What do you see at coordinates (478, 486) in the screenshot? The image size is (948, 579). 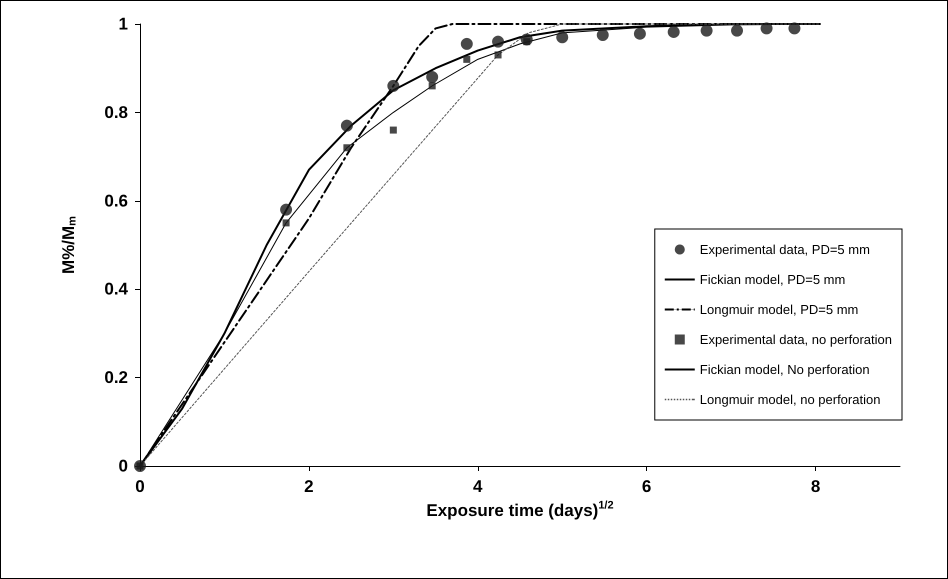 I see `x-tick-label: 4` at bounding box center [478, 486].